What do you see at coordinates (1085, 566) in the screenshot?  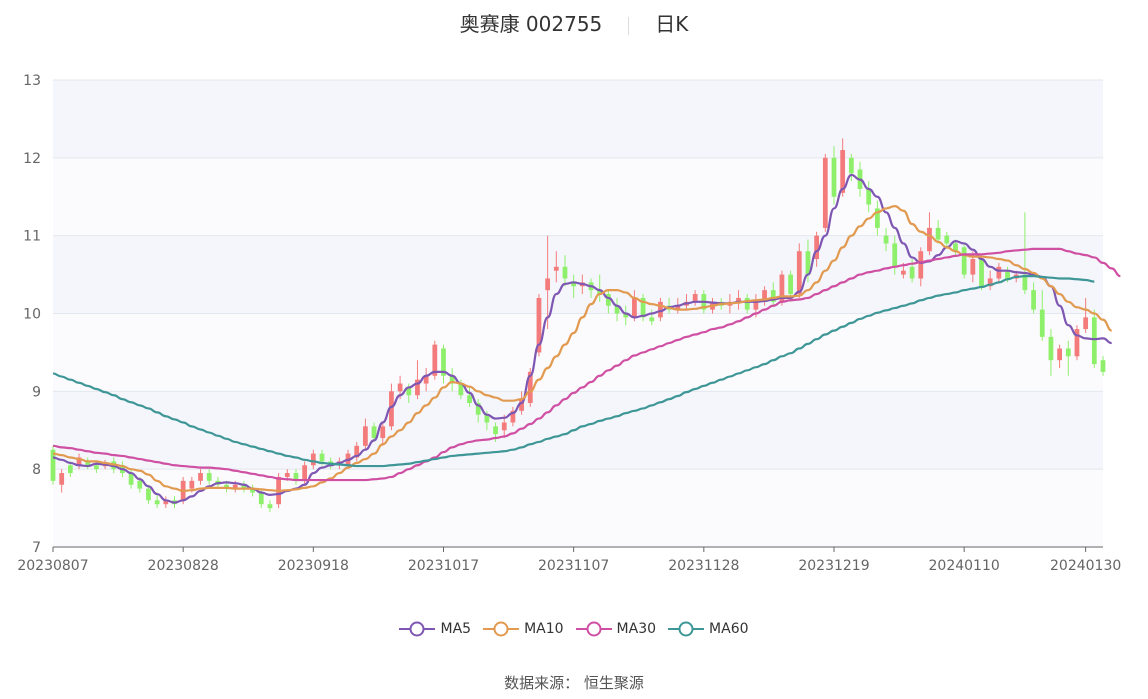 I see `x-tick-label: 20240130` at bounding box center [1085, 566].